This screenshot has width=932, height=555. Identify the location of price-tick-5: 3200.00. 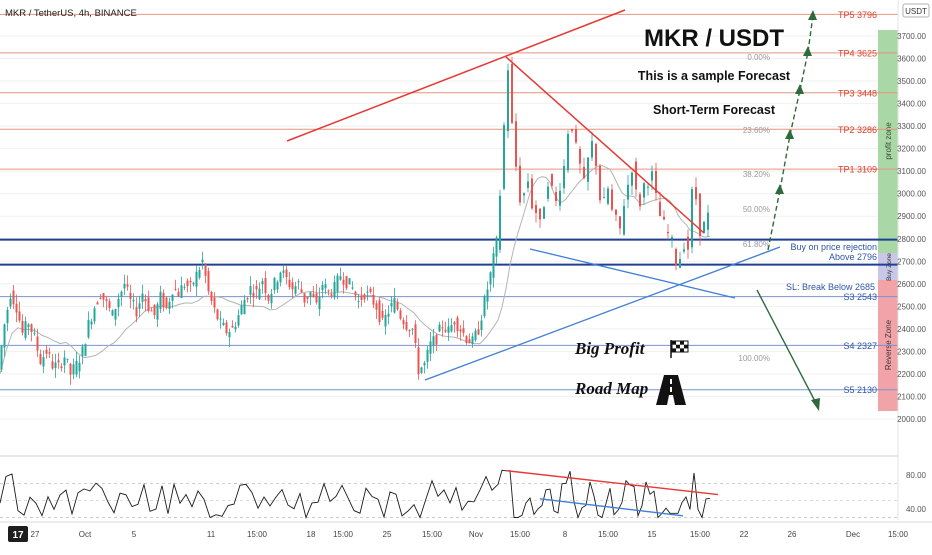
(911, 149).